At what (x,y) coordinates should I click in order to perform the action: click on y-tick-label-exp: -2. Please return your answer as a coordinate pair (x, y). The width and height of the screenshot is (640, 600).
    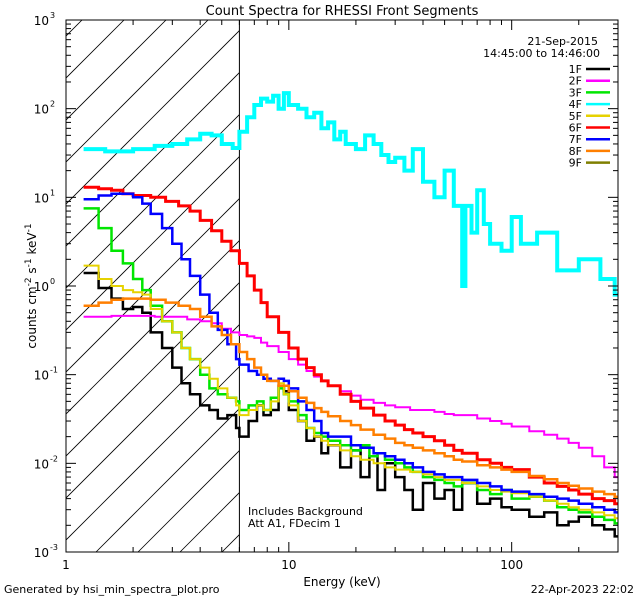
    Looking at the image, I should click on (54, 458).